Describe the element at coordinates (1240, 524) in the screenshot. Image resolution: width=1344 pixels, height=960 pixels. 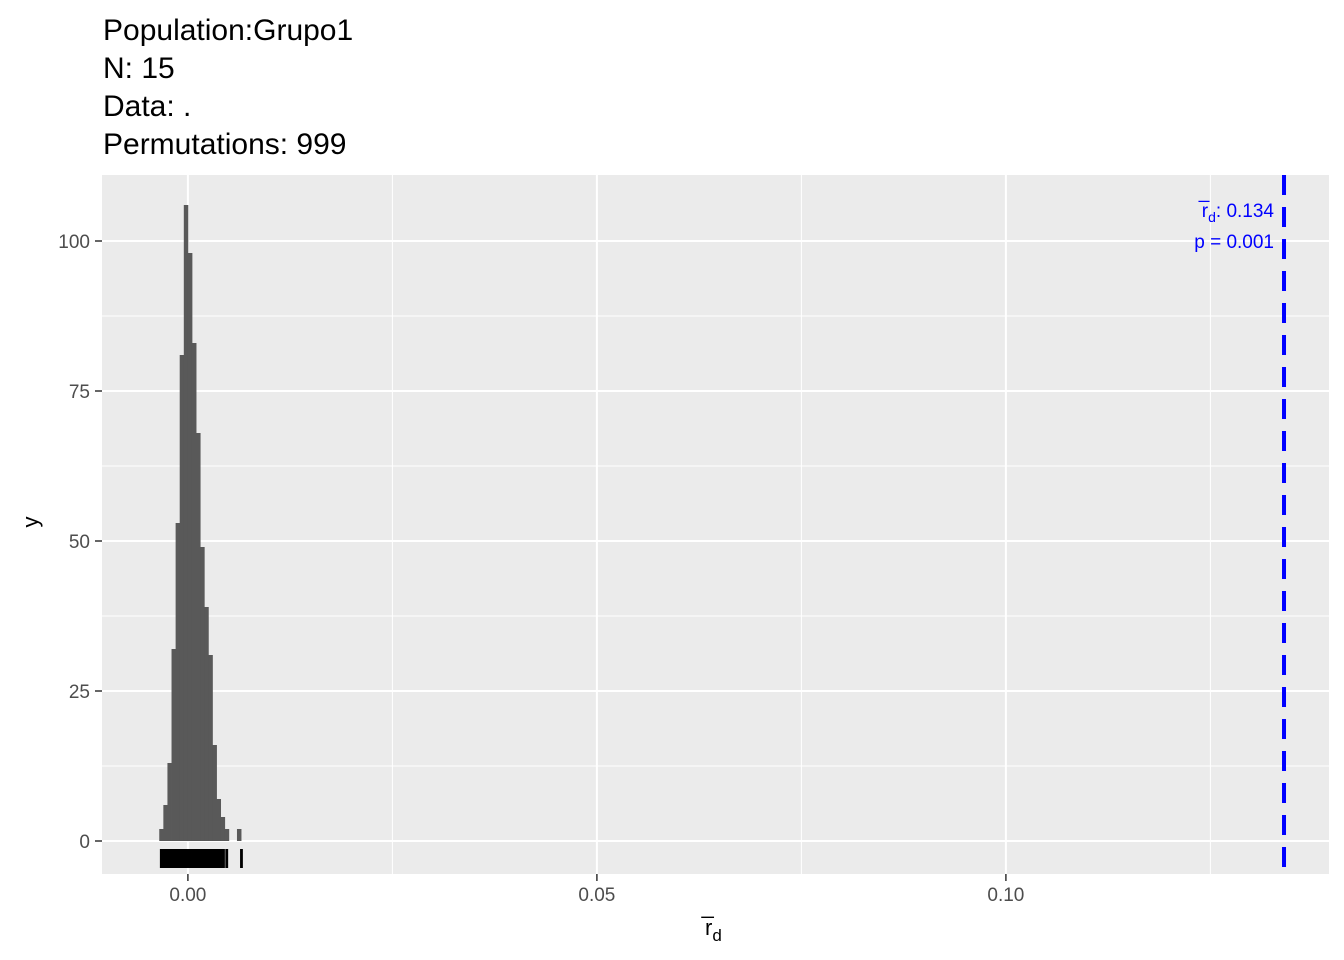
I see `observed-value-line-group: r̅d: 0.134 p = 0.001` at that location.